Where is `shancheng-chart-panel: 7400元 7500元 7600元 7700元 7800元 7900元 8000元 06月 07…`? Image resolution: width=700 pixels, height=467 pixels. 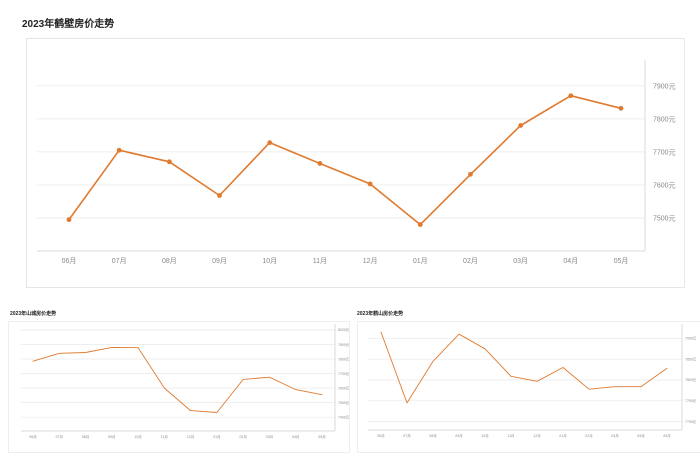 shancheng-chart-panel: 7400元 7500元 7600元 7700元 7800元 7900元 8000元 06月 07… is located at coordinates (179, 387).